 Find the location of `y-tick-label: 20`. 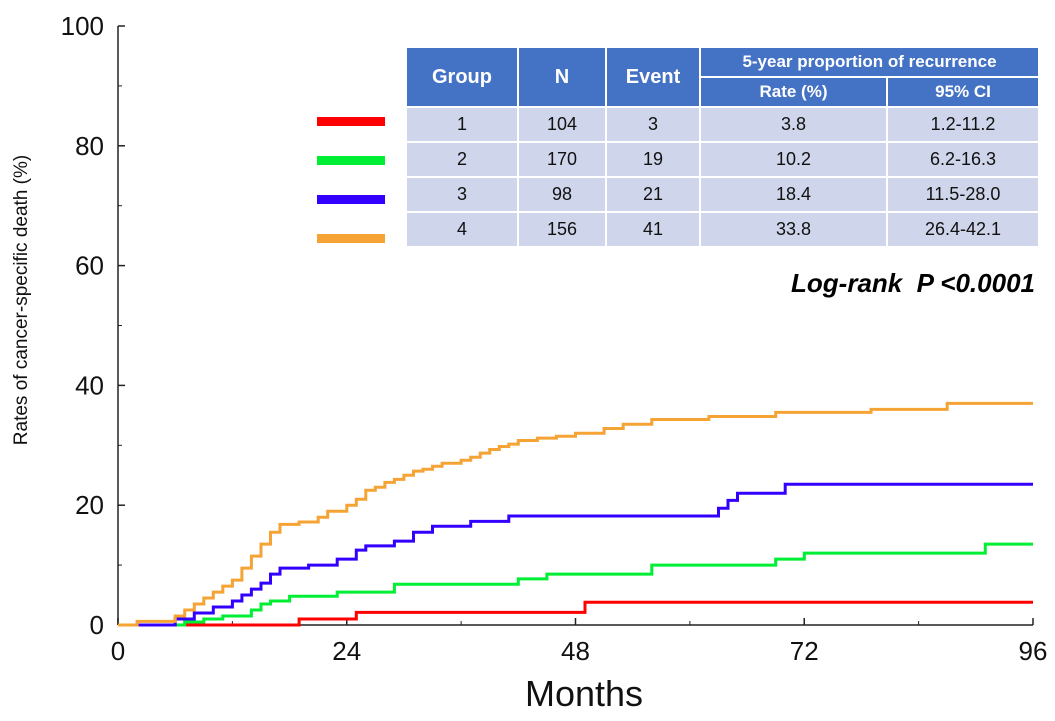

y-tick-label: 20 is located at coordinates (89, 505).